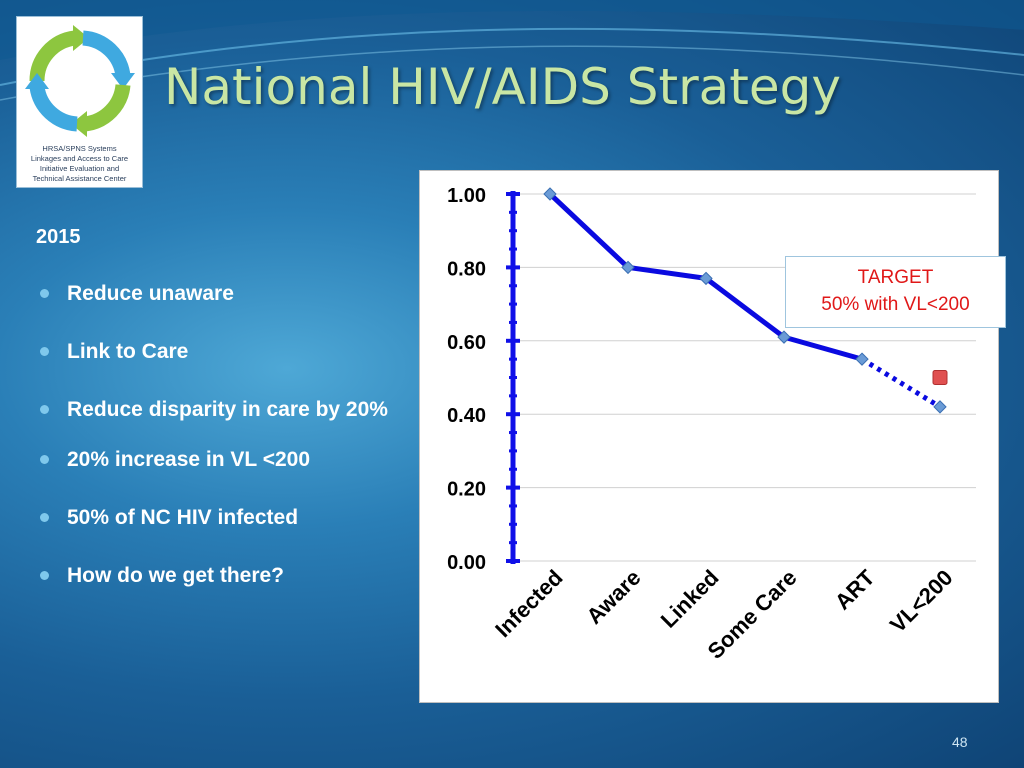 The width and height of the screenshot is (1024, 768). What do you see at coordinates (690, 599) in the screenshot?
I see `x-category-label: Linked` at bounding box center [690, 599].